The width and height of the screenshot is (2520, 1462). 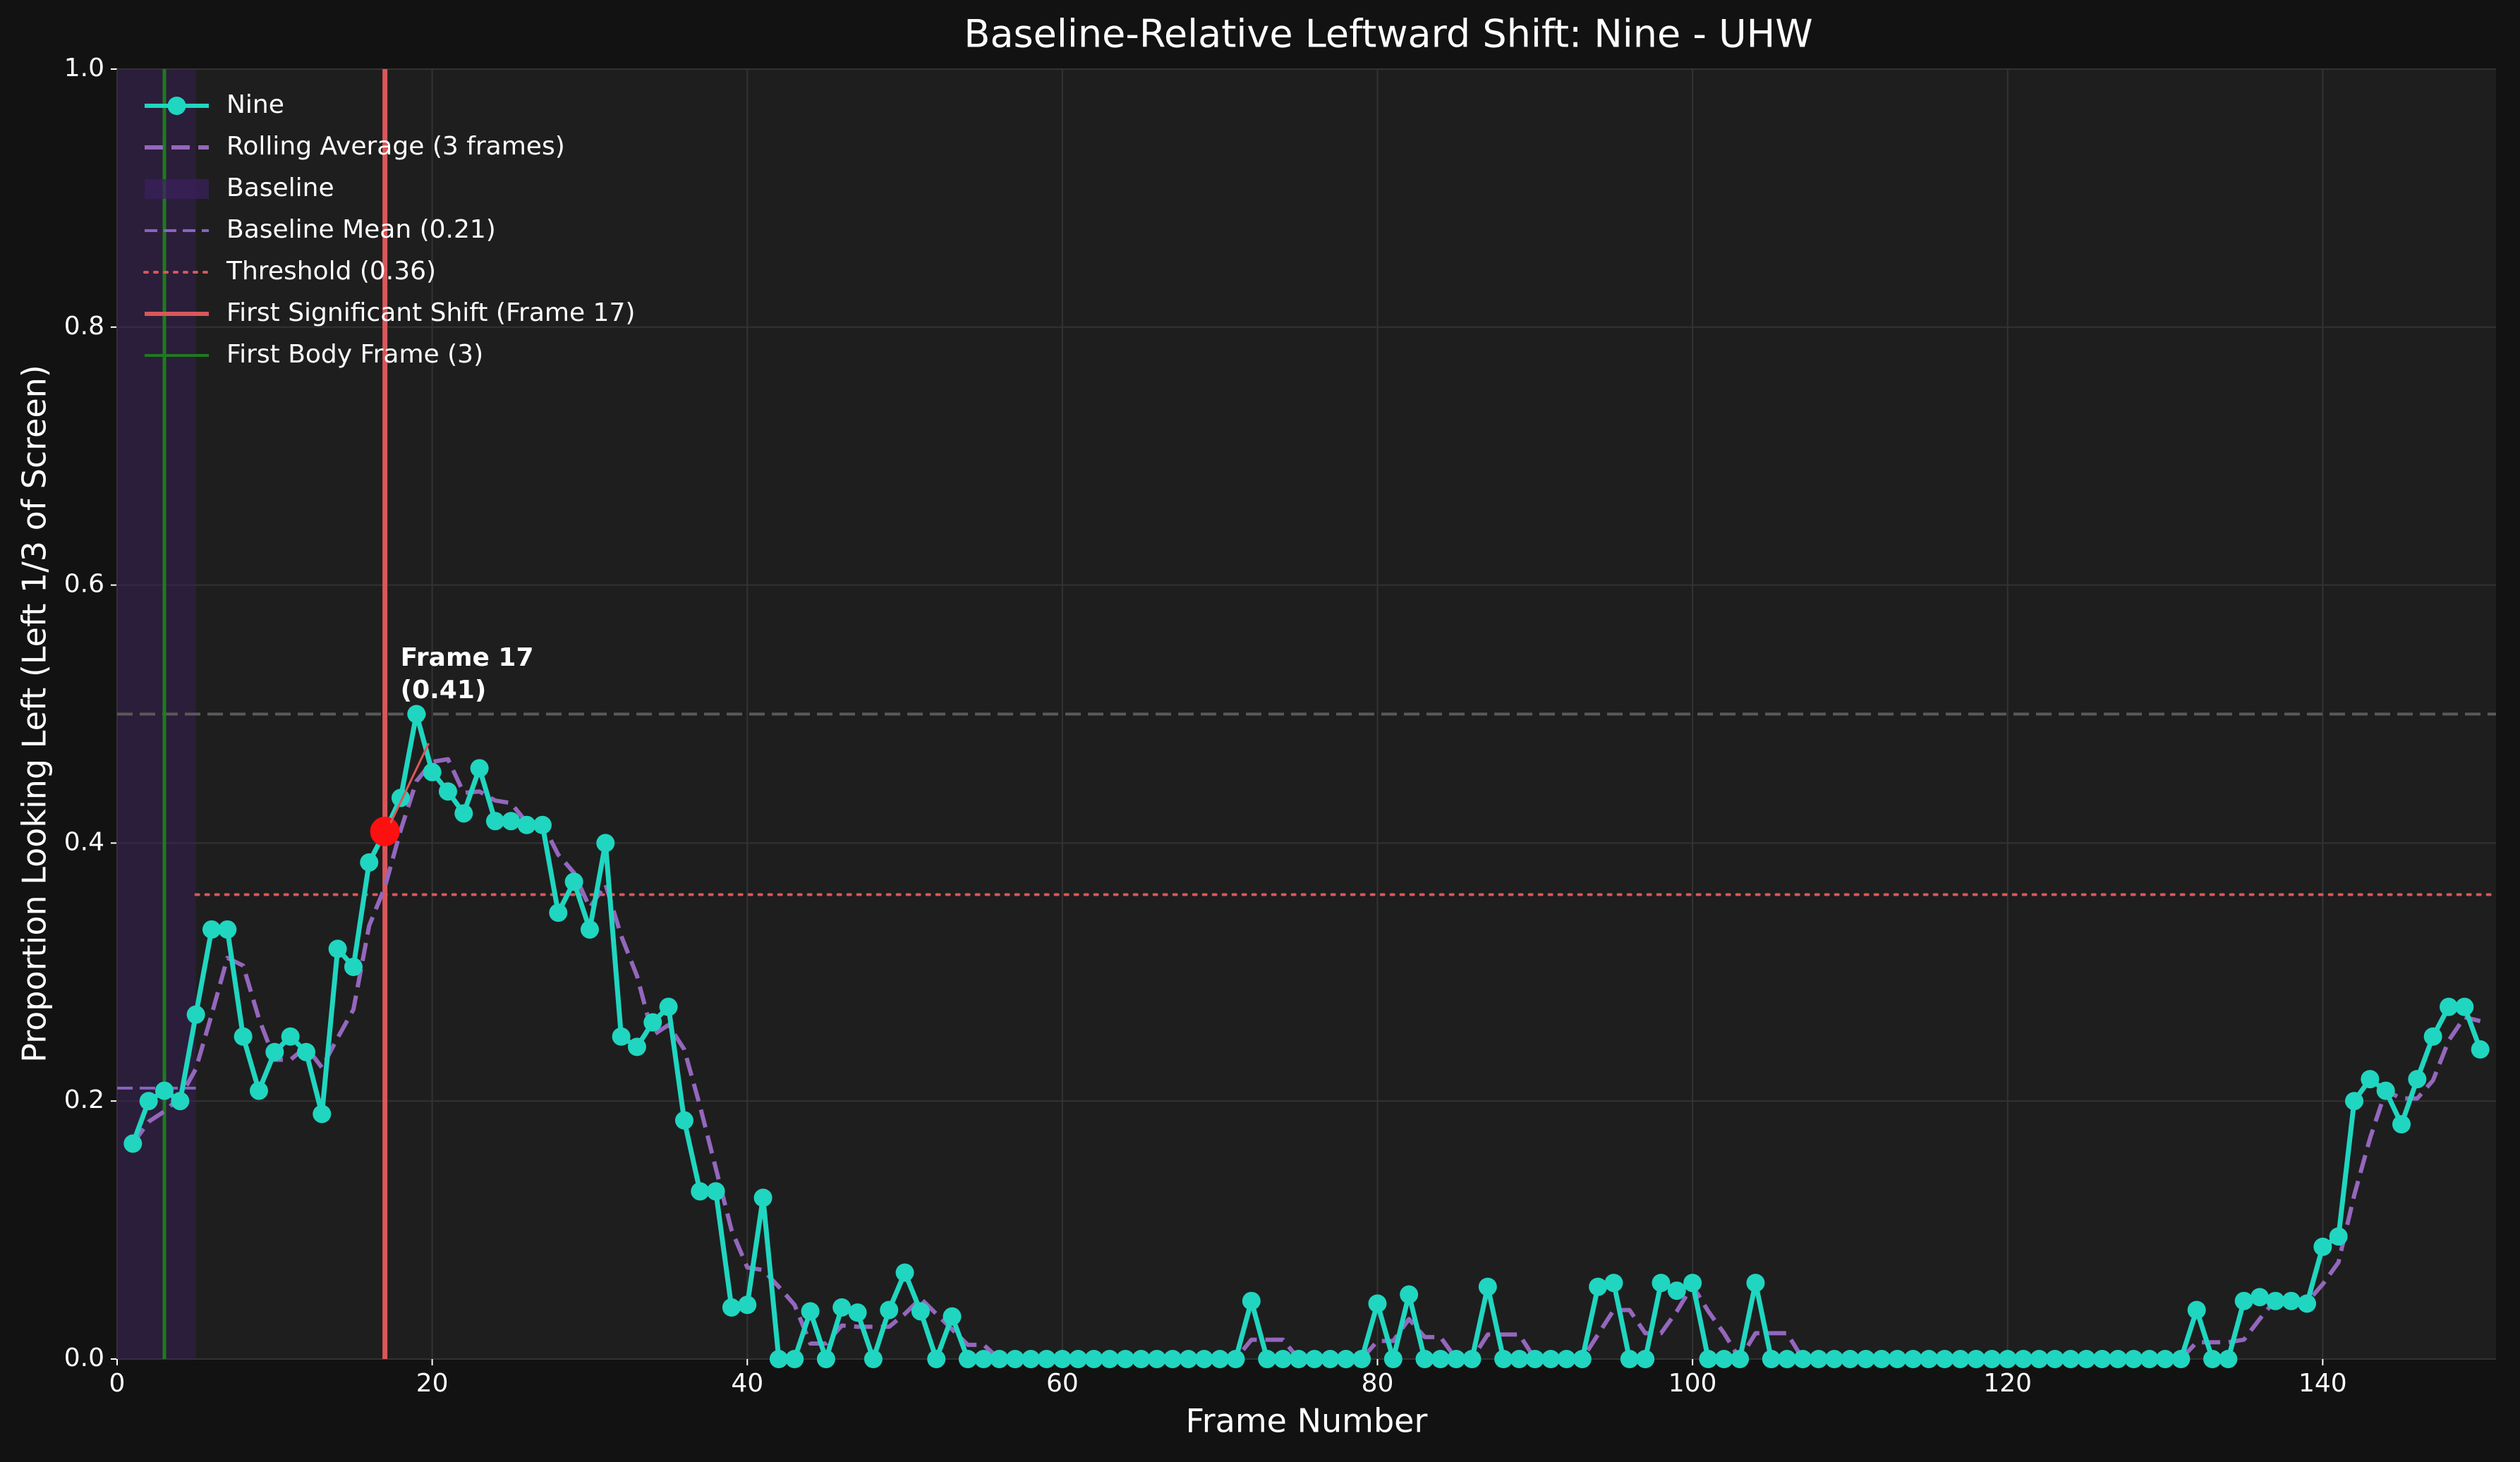 I want to click on first-shift-marker, so click(x=385, y=831).